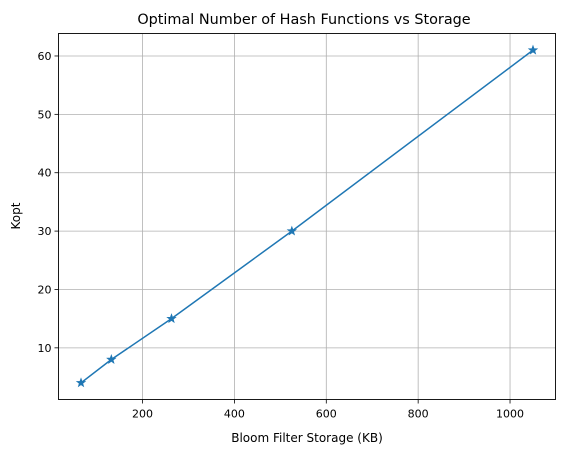 The height and width of the screenshot is (459, 562). Describe the element at coordinates (45, 289) in the screenshot. I see `y-tick-label: 20` at that location.